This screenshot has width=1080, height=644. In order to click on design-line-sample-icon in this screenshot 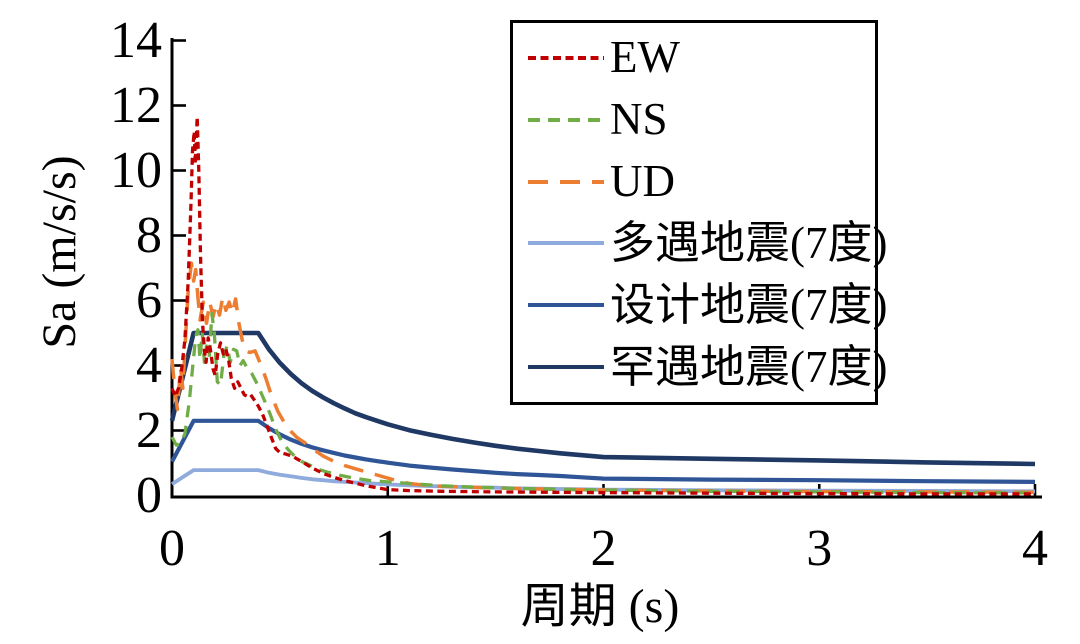, I will do `click(566, 305)`.